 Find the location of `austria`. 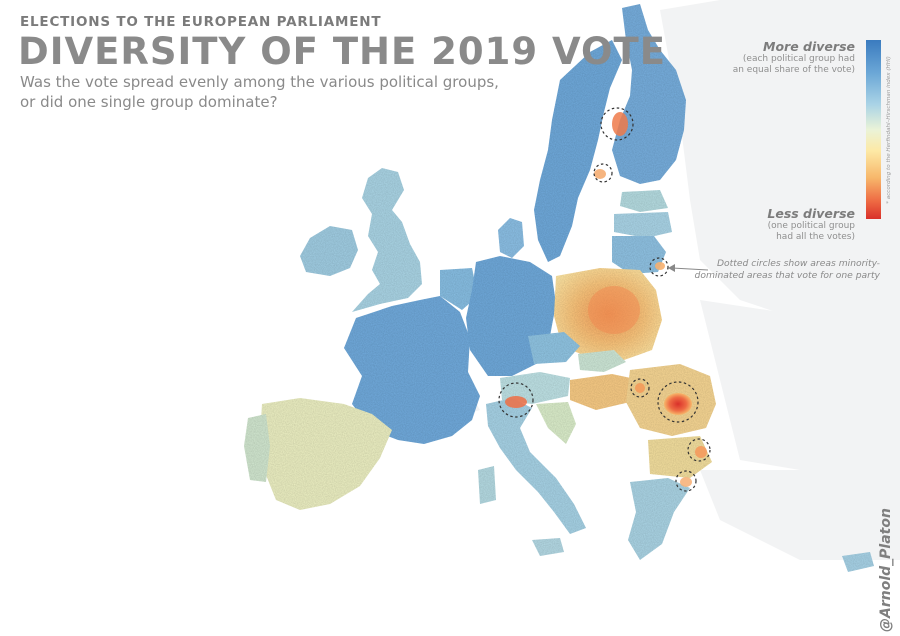

austria is located at coordinates (535, 388).